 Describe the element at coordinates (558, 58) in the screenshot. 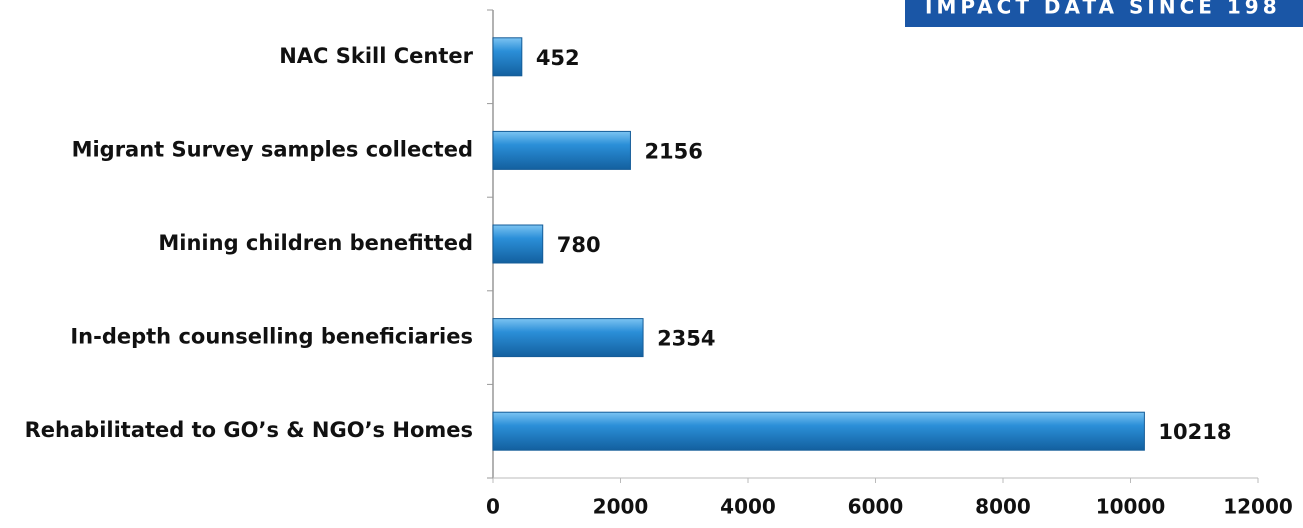

I see `value-label: 452` at that location.